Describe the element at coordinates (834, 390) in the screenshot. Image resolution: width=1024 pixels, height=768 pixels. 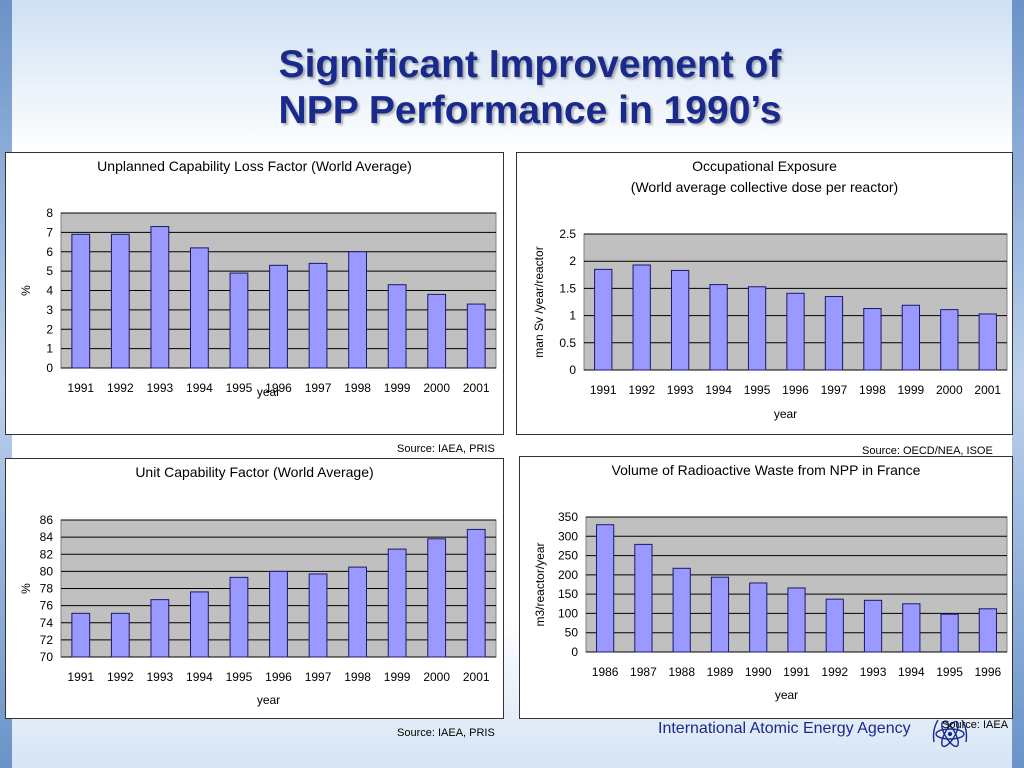
I see `x-tick-label: 1997` at that location.